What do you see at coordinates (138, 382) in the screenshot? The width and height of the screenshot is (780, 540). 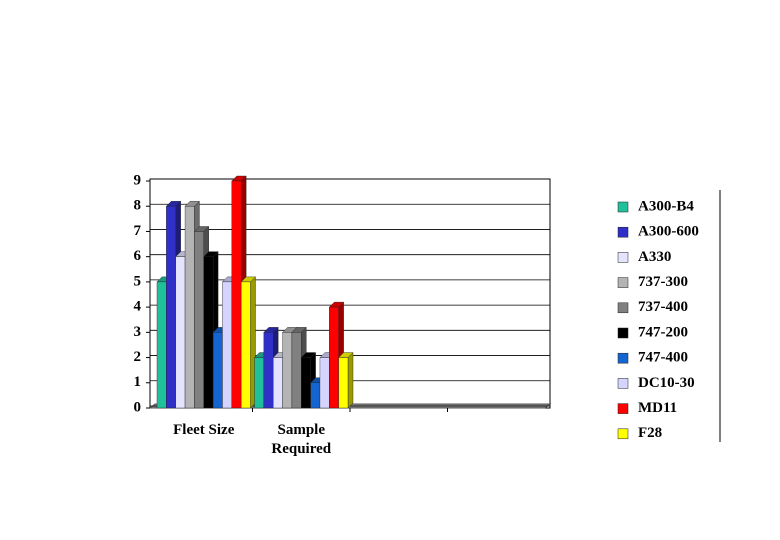 I see `y-tick-label: 1` at bounding box center [138, 382].